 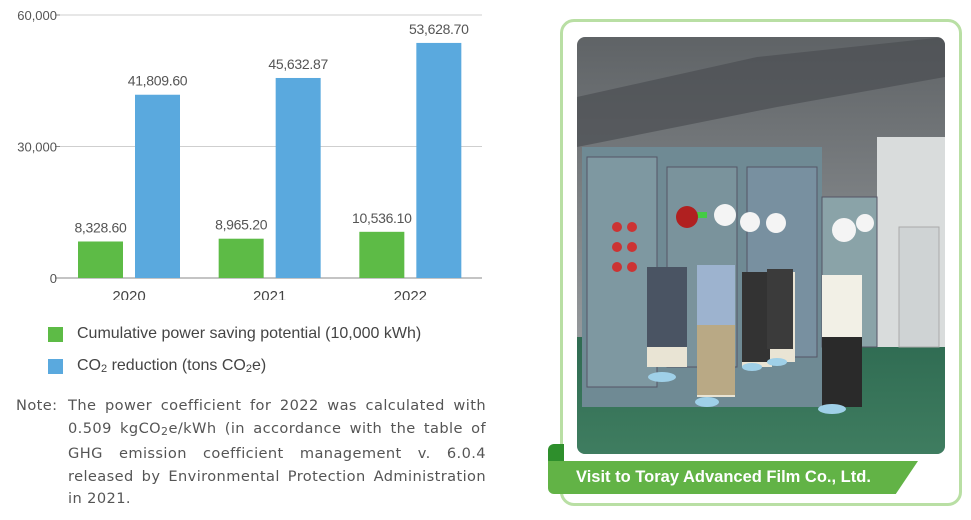 I want to click on photo-caption: Visit to Toray Advanced Film Co., Ltd., so click(x=733, y=477).